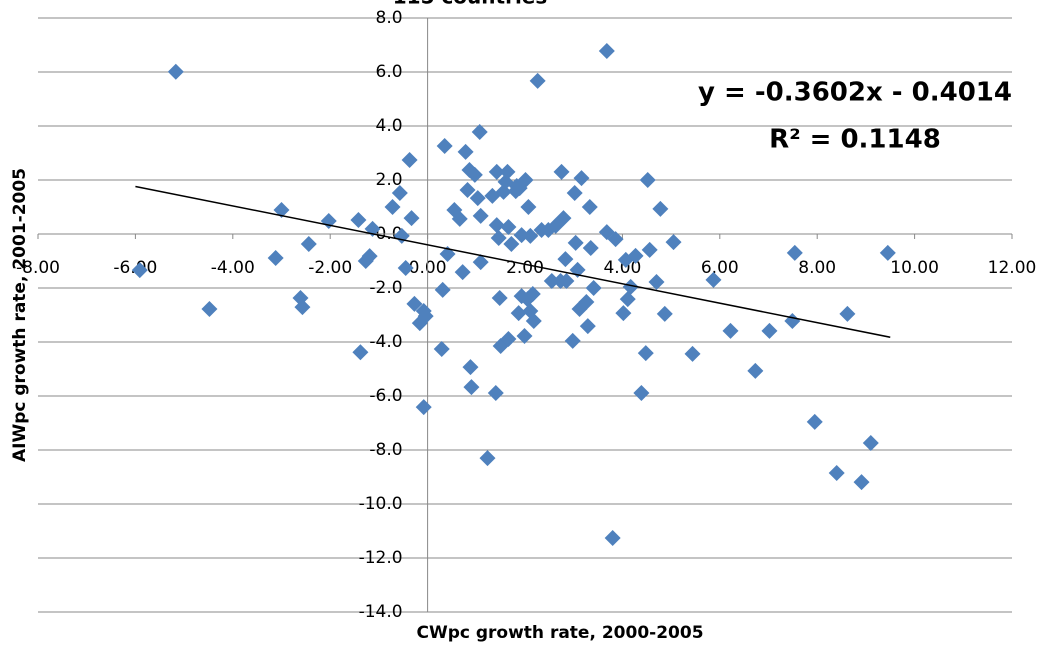 This screenshot has width=1047, height=652. I want to click on y-tick-label: 8.0, so click(389, 18).